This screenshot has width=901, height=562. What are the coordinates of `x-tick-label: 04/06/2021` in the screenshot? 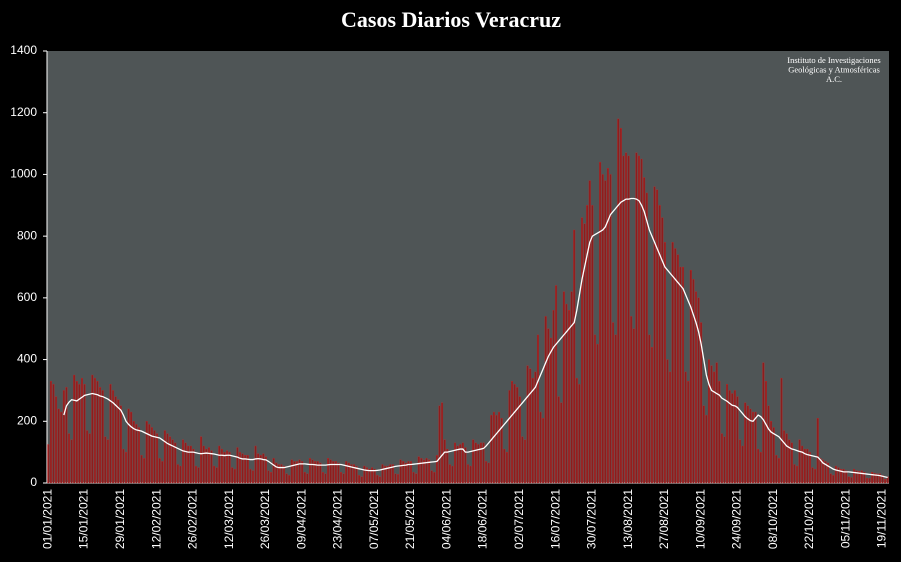 It's located at (446, 519).